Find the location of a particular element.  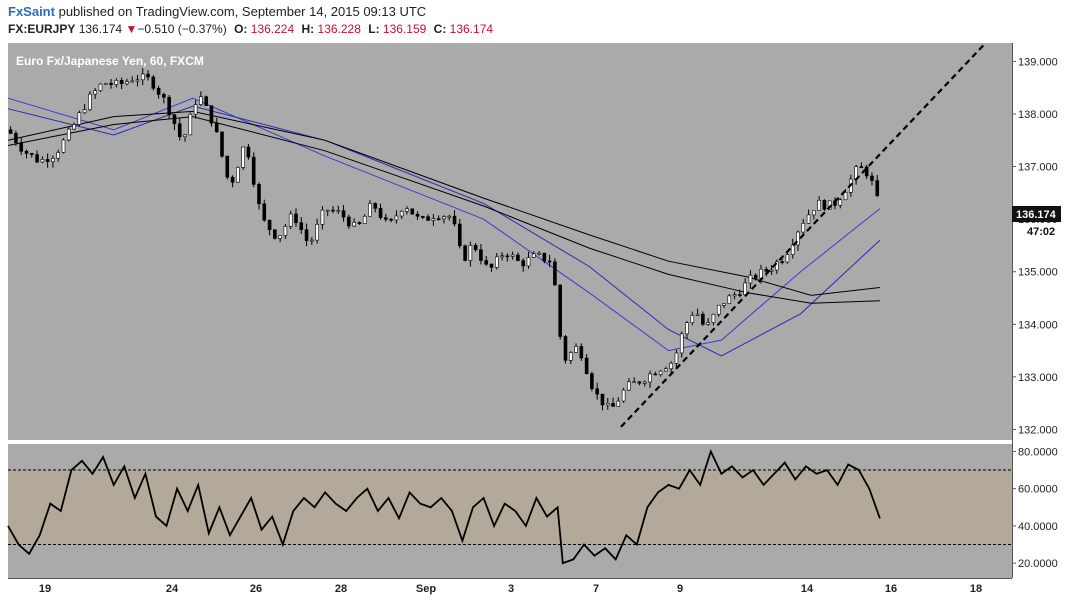

rsi-tick-label: 40.0000 is located at coordinates (1038, 527).